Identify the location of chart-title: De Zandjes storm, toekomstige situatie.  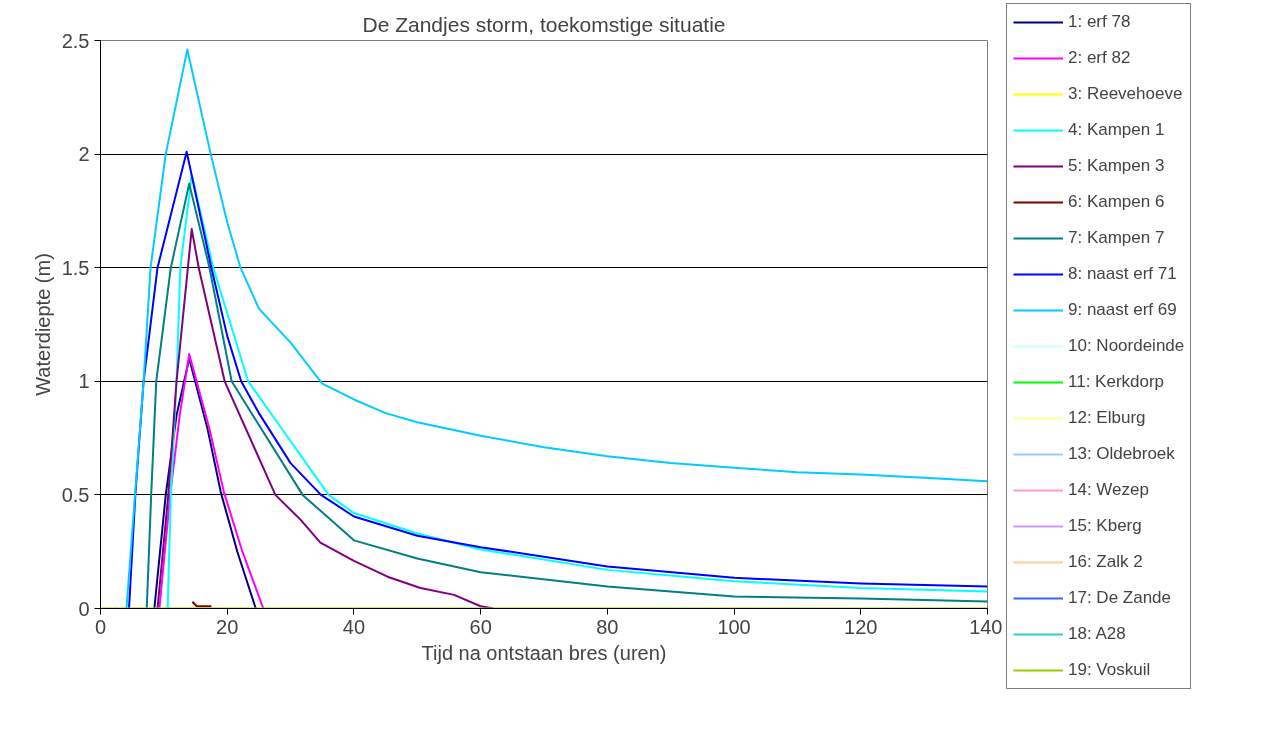
(544, 24).